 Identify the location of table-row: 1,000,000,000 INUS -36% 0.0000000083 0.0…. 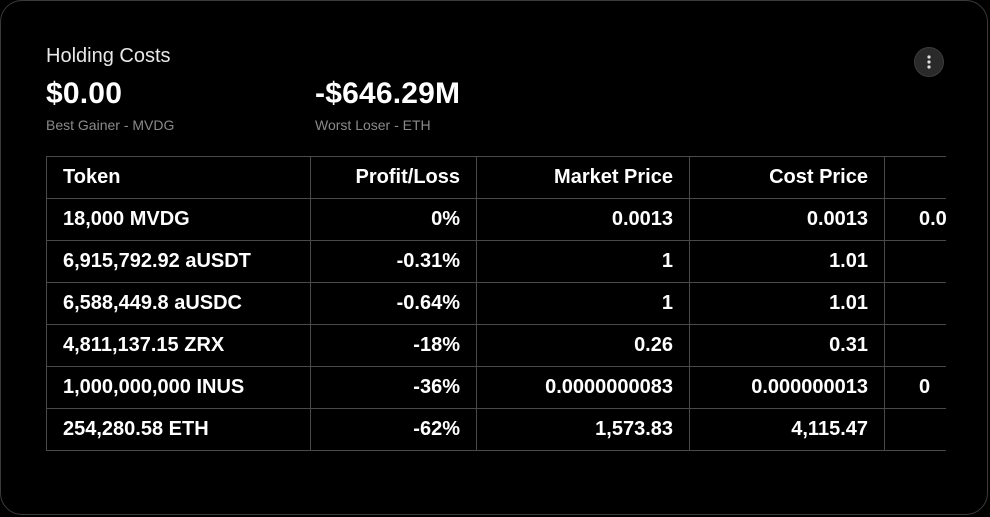
(496, 387).